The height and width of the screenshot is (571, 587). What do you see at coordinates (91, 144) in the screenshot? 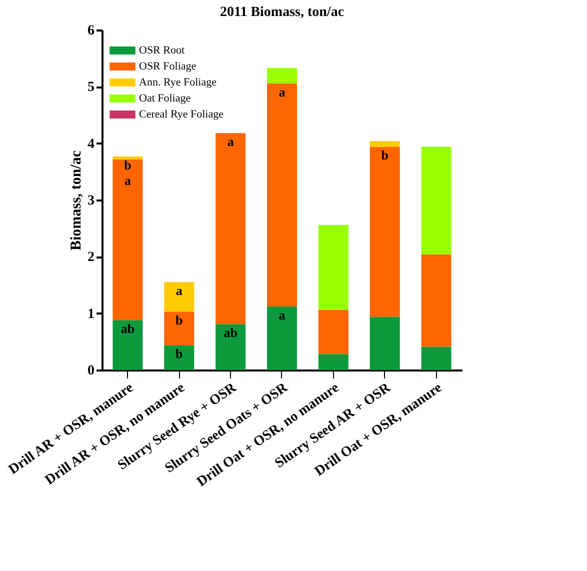
I see `y-tick-label: 4` at bounding box center [91, 144].